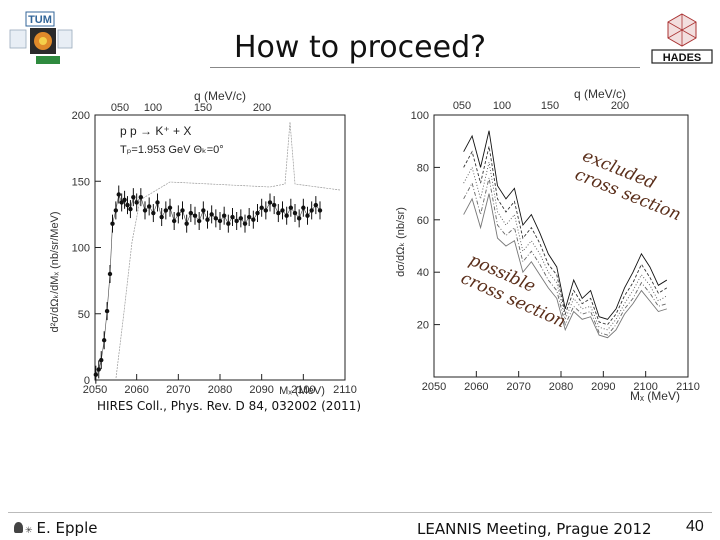 The height and width of the screenshot is (540, 720). Describe the element at coordinates (155, 131) in the screenshot. I see `reaction-label: p p → K⁺ + X` at that location.